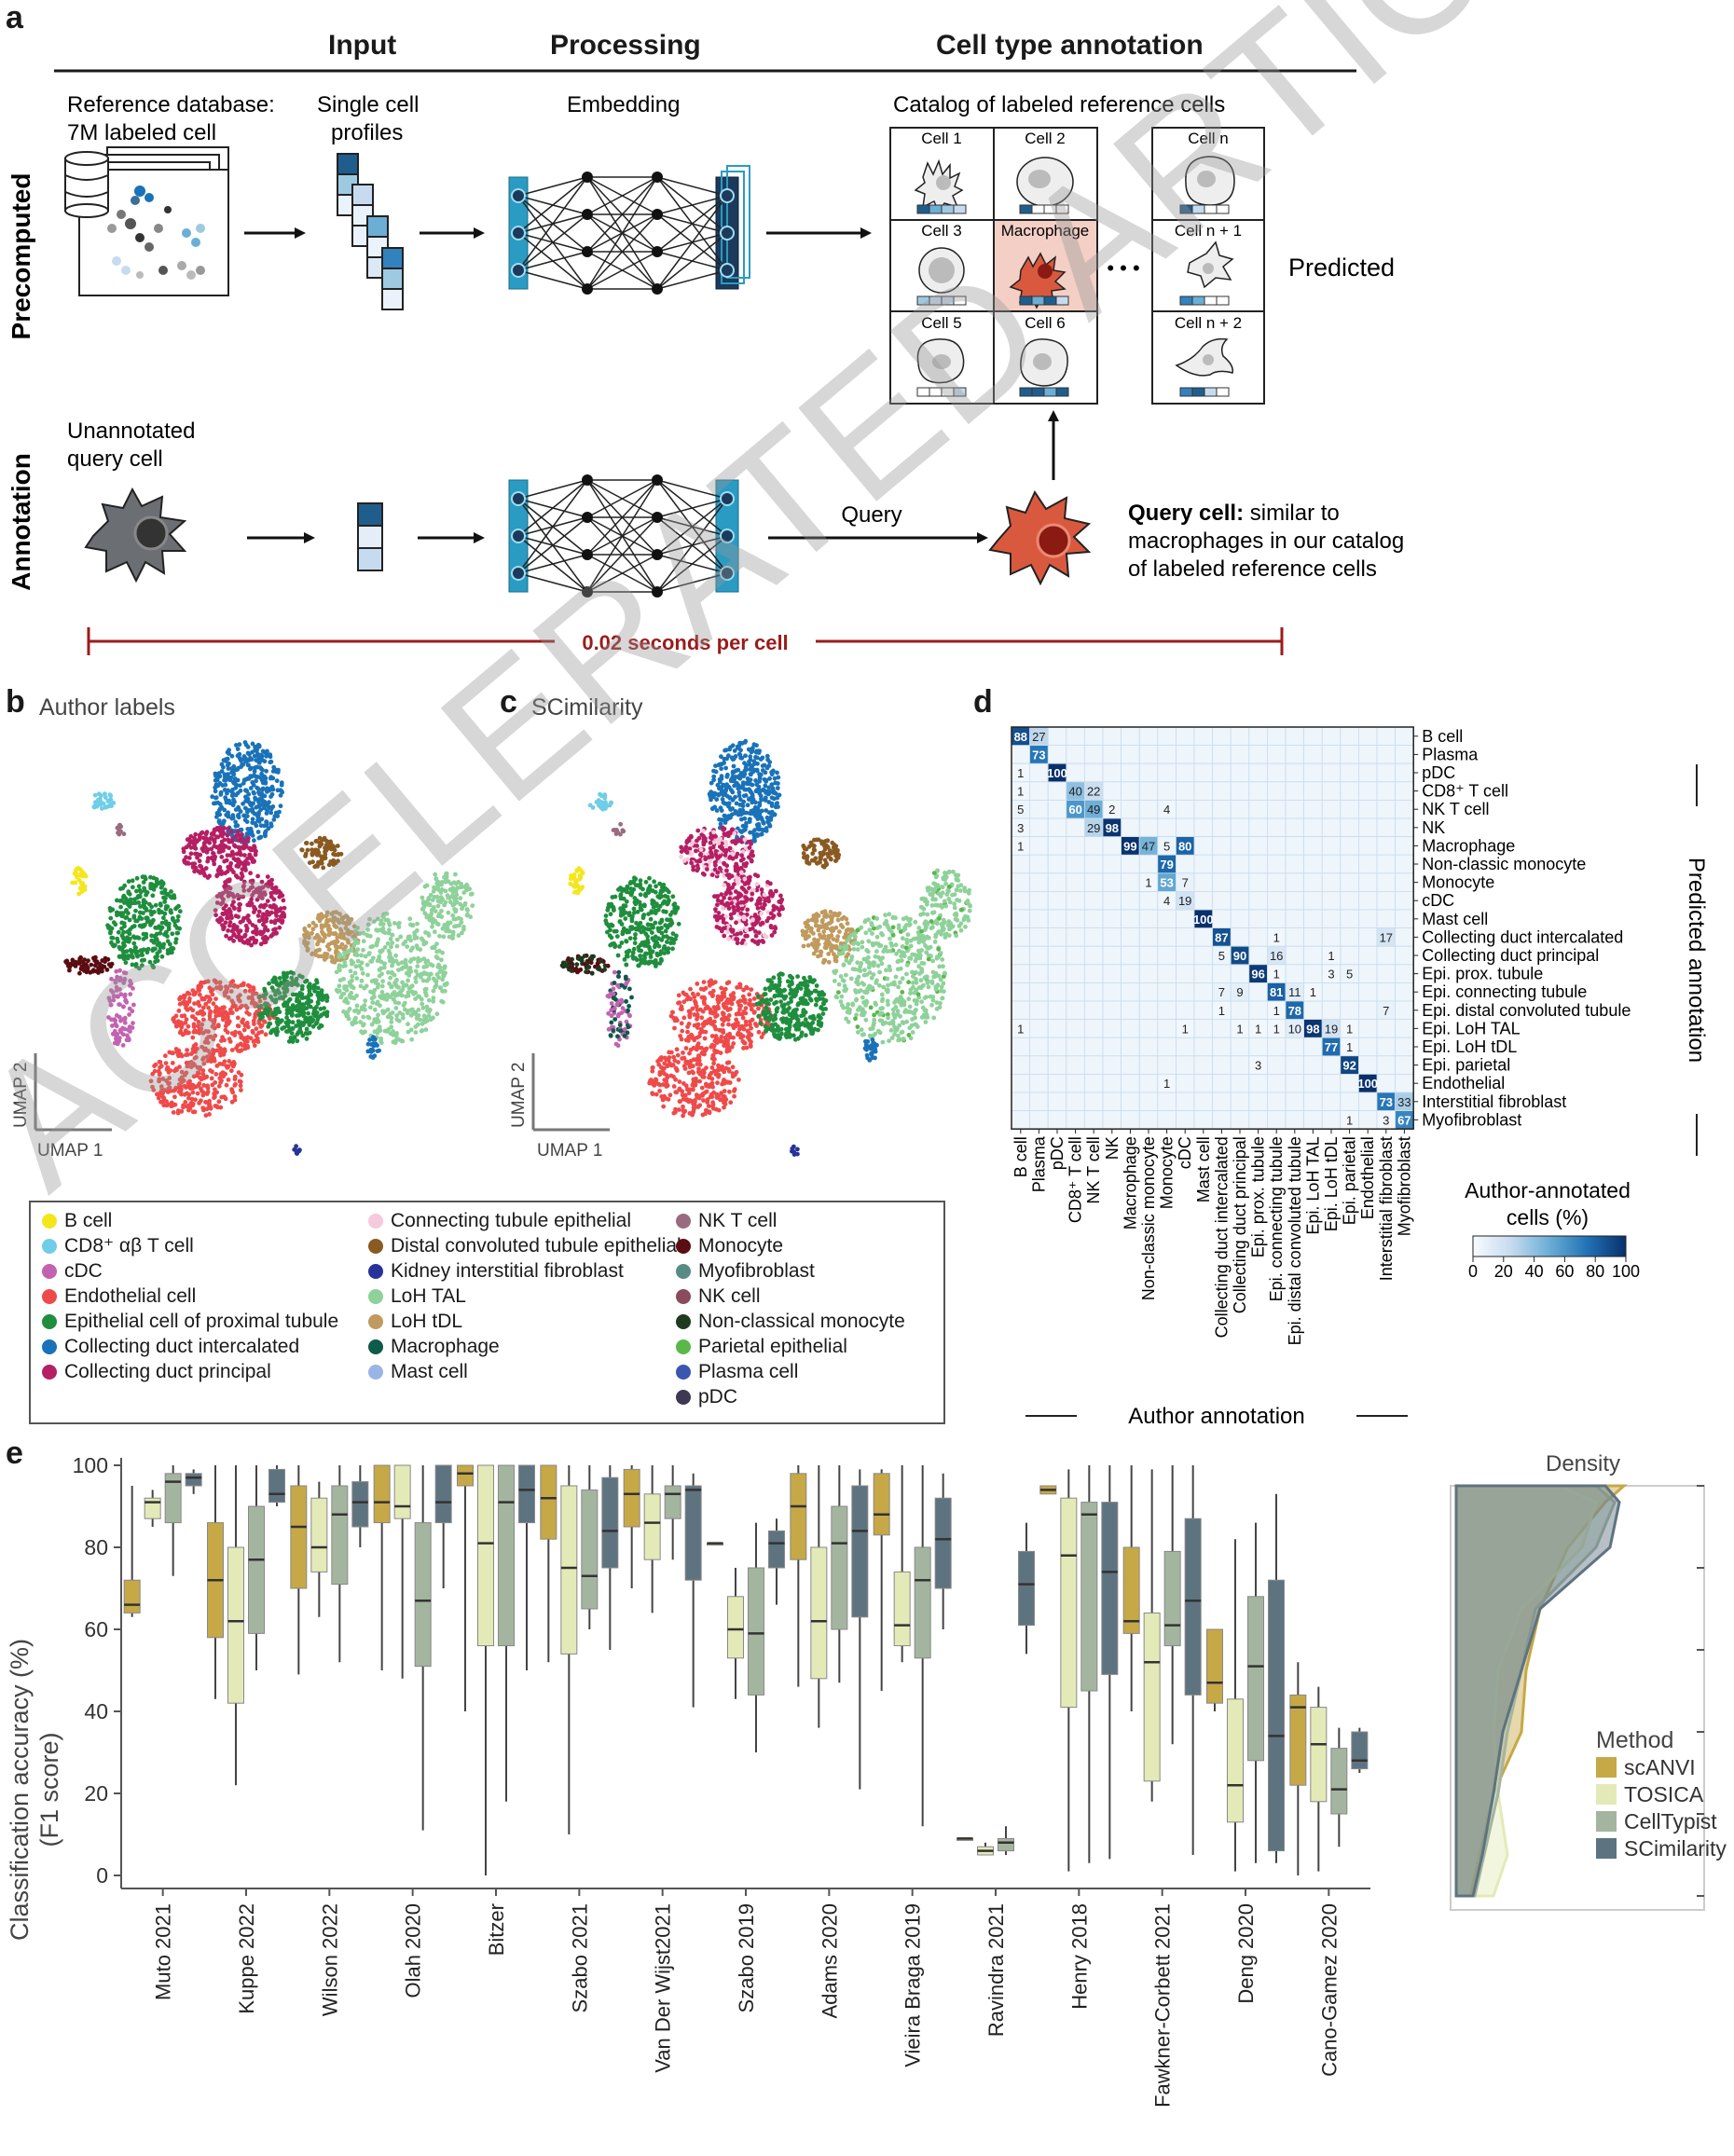 The image size is (1734, 2156). What do you see at coordinates (1210, 264) in the screenshot?
I see `cell-n1-icon` at bounding box center [1210, 264].